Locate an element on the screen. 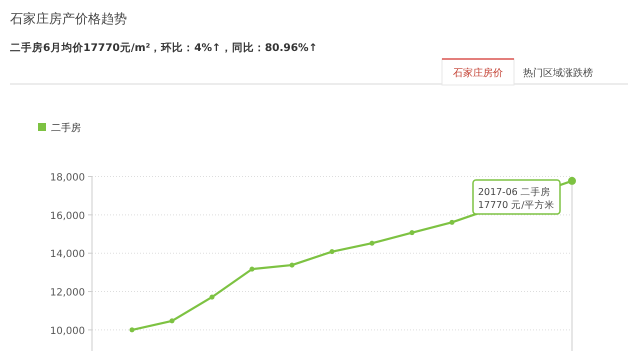  y-tick-label: 18,000 is located at coordinates (67, 178).